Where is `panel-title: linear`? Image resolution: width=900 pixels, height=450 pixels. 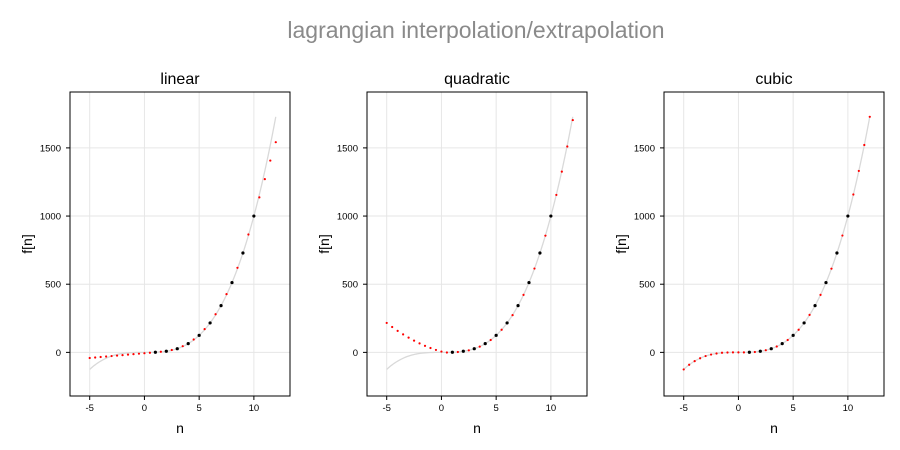 panel-title: linear is located at coordinates (180, 79).